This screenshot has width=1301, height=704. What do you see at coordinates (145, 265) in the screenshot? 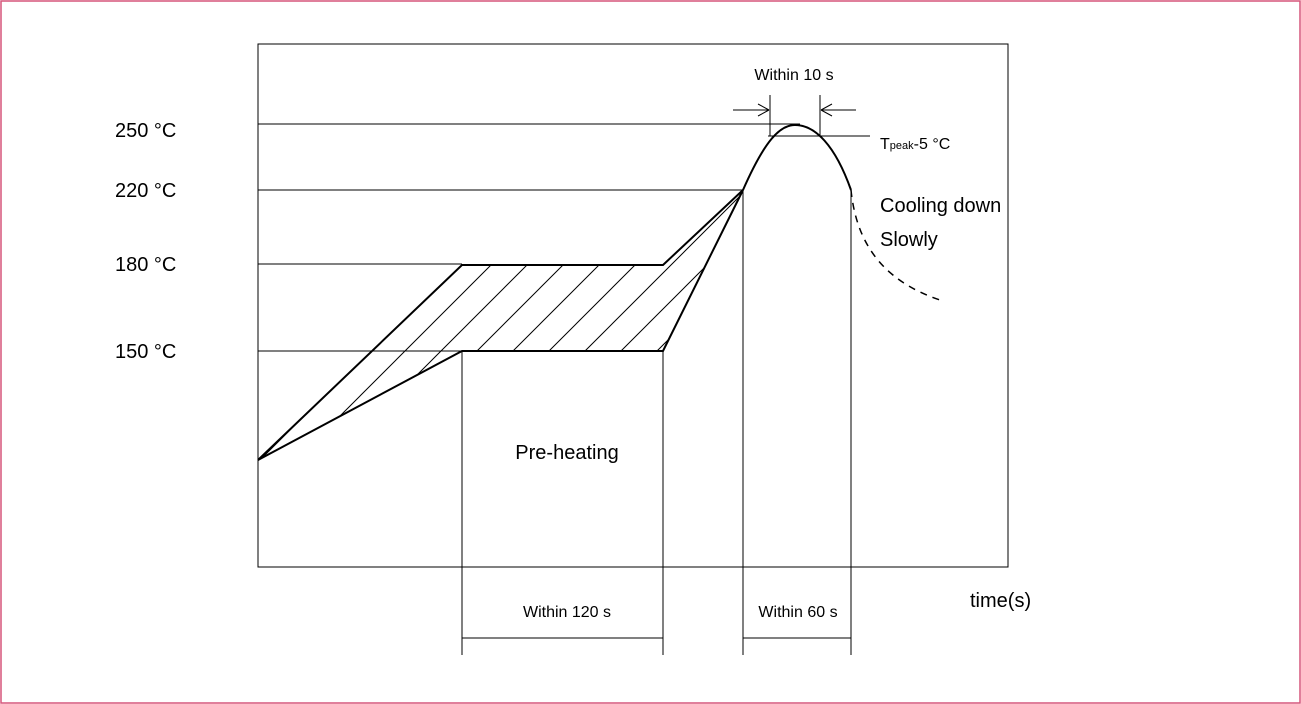
I see `y-label: 180 °C` at bounding box center [145, 265].